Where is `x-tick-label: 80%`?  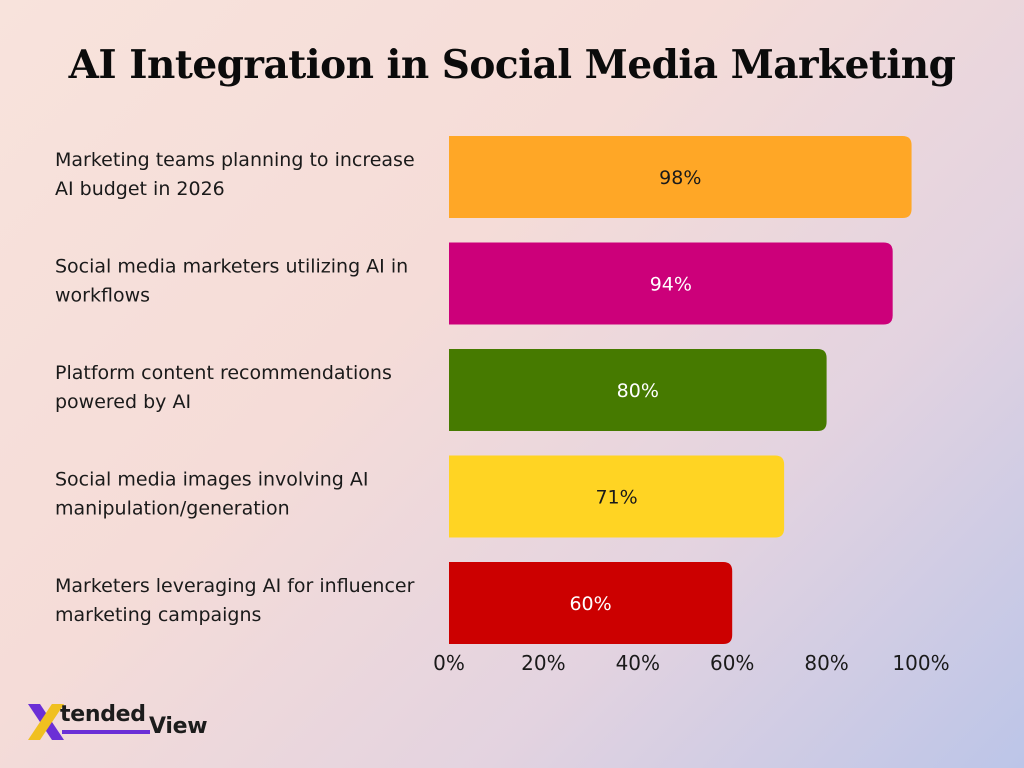
x-tick-label: 80% is located at coordinates (826, 663).